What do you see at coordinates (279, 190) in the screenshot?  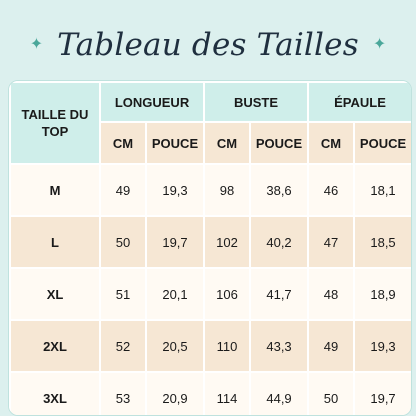 I see `table-cell: 38,6` at bounding box center [279, 190].